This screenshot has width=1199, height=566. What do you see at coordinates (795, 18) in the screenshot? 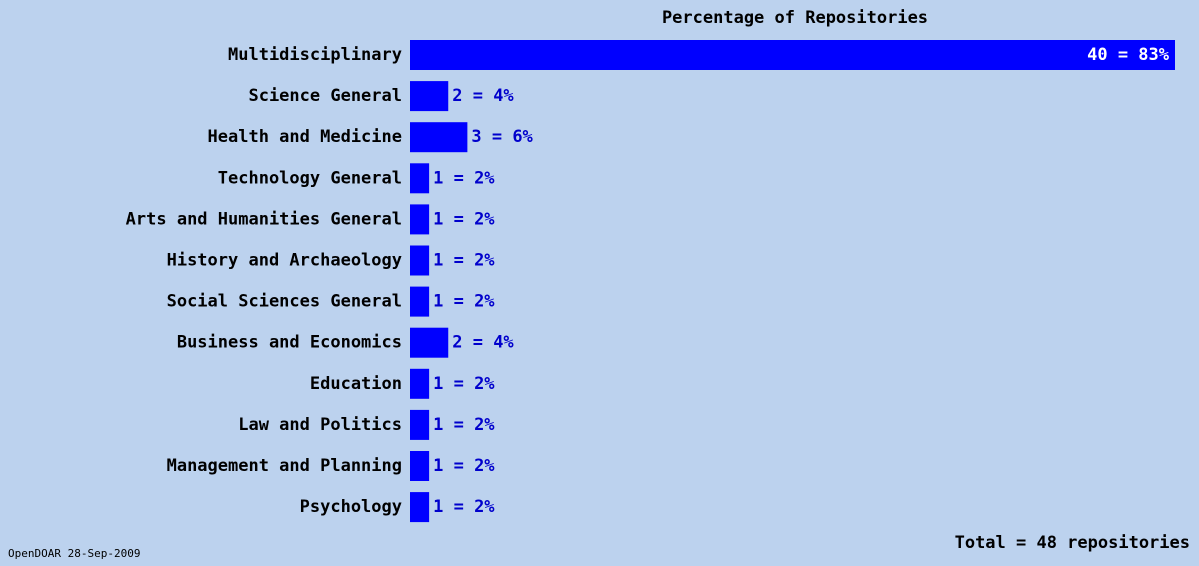
I see `chart-title: Percentage of Repositories` at bounding box center [795, 18].